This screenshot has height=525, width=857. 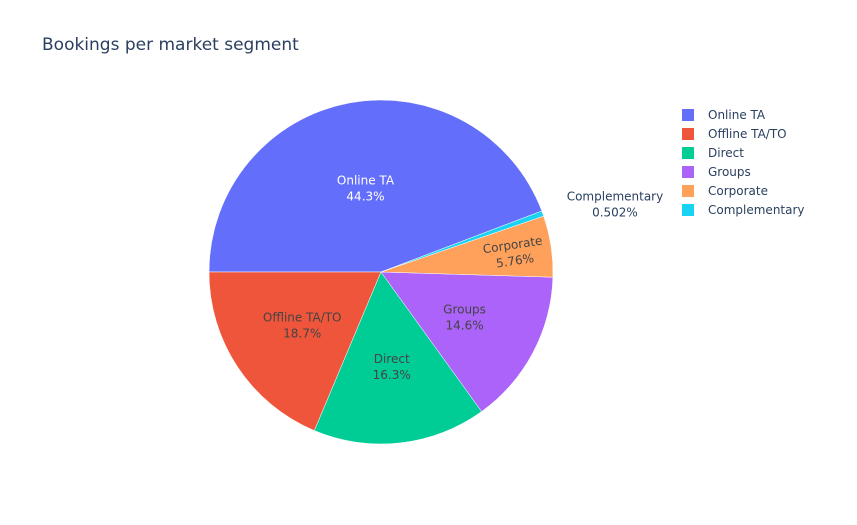 I want to click on pie-slice-offline-ta-to, so click(x=295, y=351).